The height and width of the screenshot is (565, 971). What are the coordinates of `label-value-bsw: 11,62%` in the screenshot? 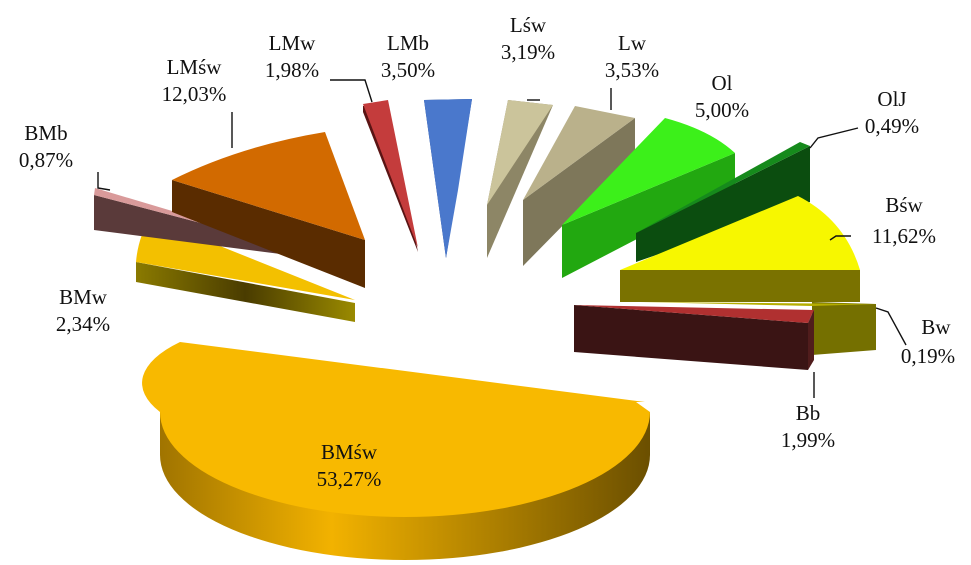 It's located at (904, 236).